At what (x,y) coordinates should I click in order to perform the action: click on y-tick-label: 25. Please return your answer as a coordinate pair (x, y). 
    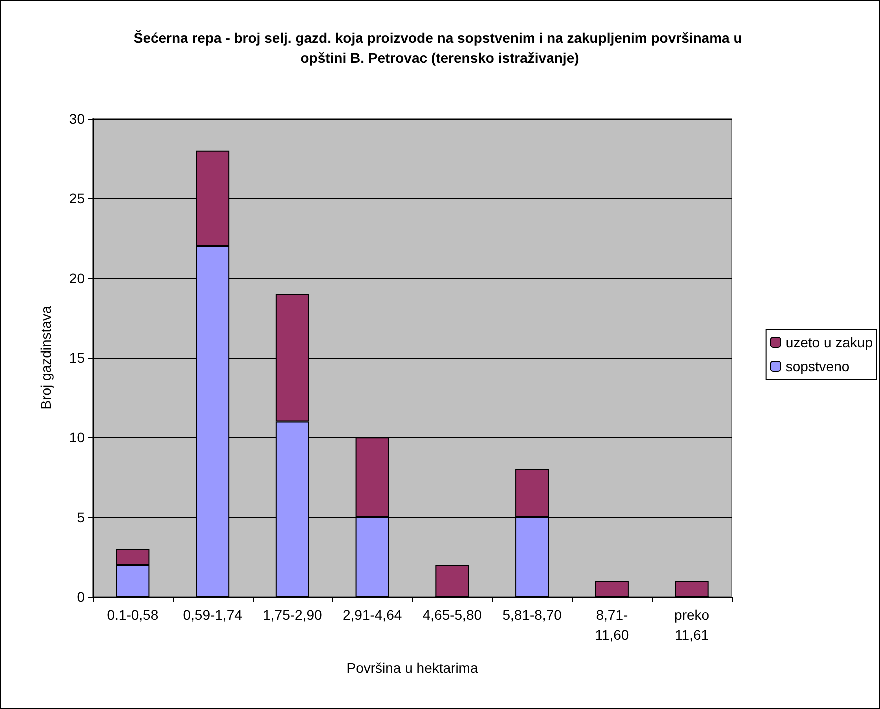
    Looking at the image, I should click on (77, 198).